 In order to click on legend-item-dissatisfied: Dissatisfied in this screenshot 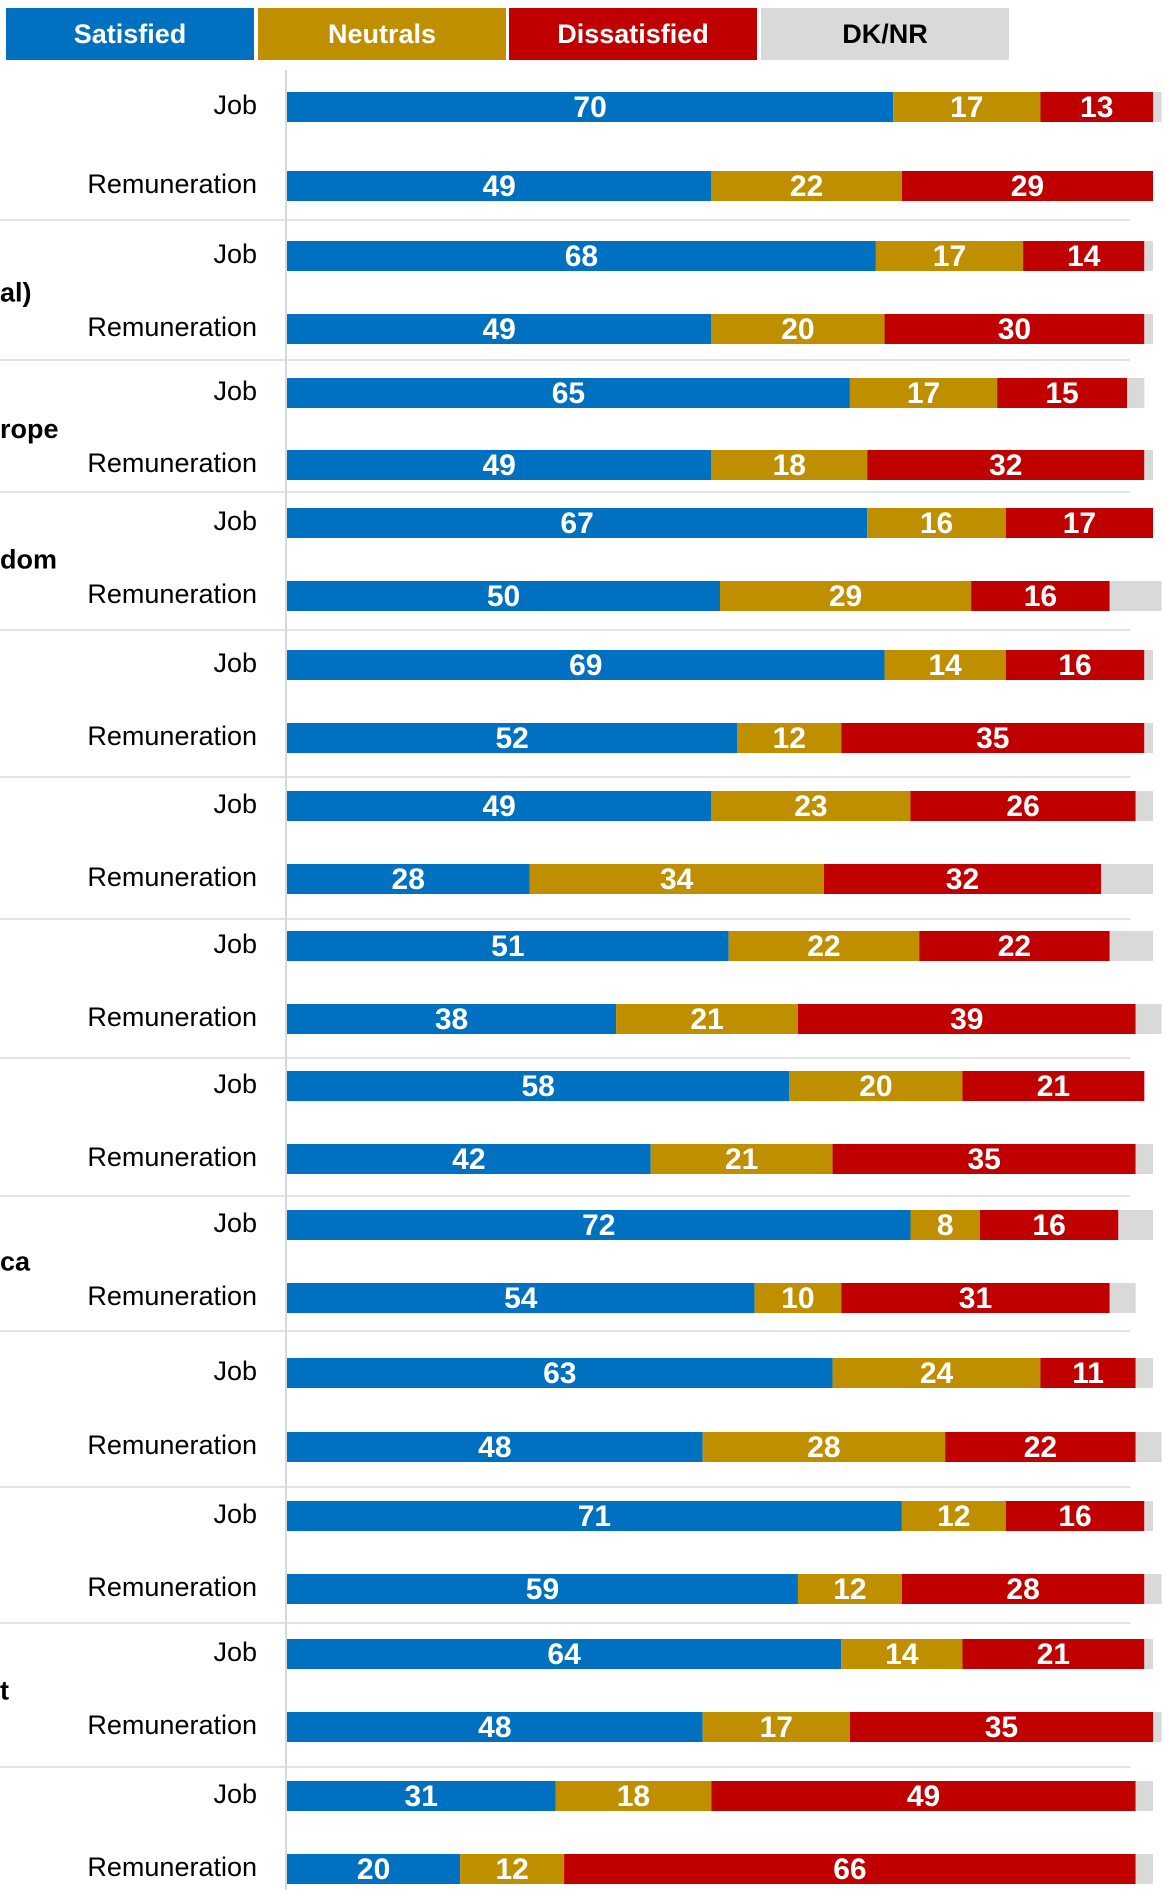, I will do `click(633, 34)`.